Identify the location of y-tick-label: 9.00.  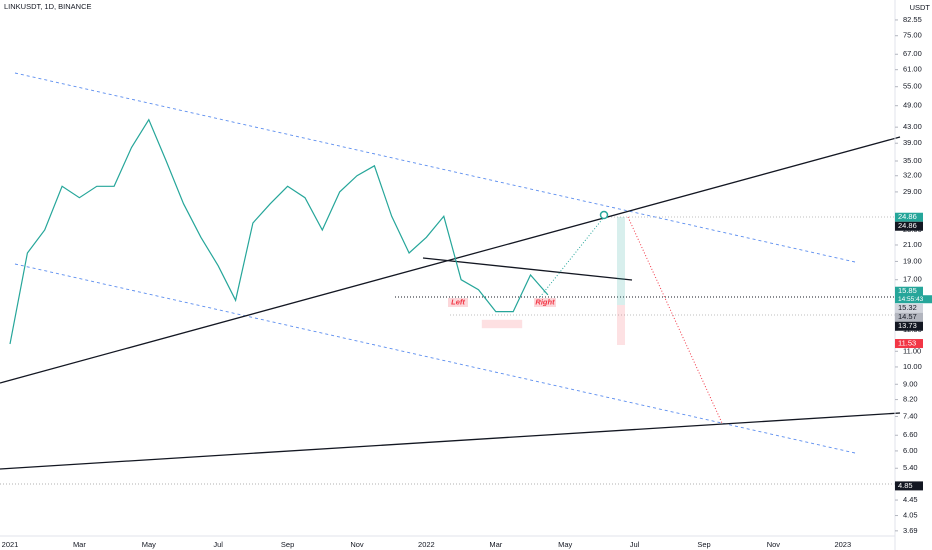
(910, 383).